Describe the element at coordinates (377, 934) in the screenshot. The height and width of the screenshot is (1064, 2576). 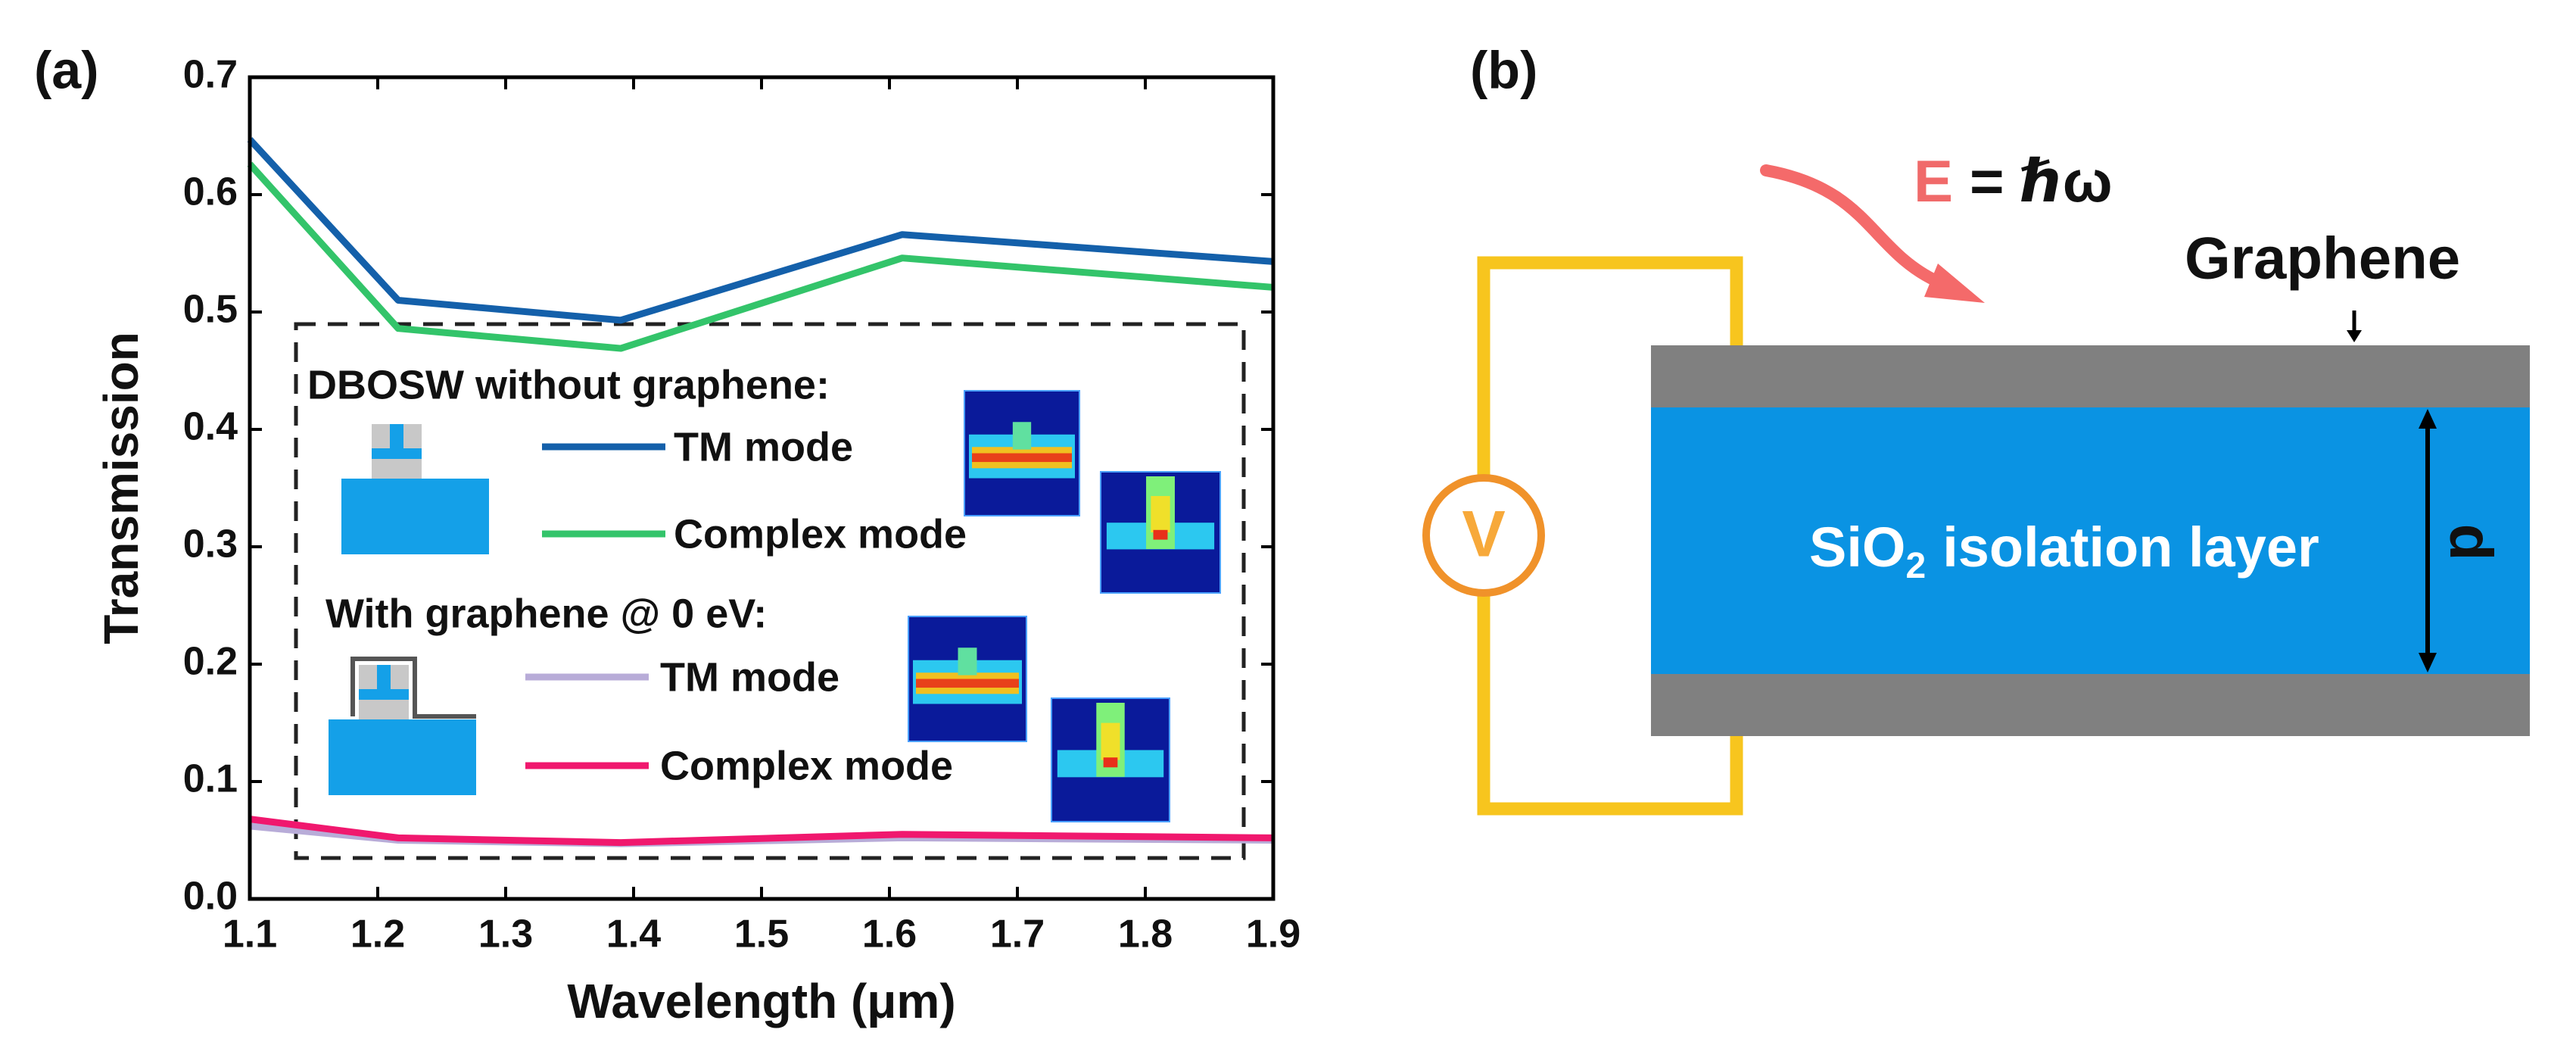
I see `x-tick-label: 1.2` at that location.